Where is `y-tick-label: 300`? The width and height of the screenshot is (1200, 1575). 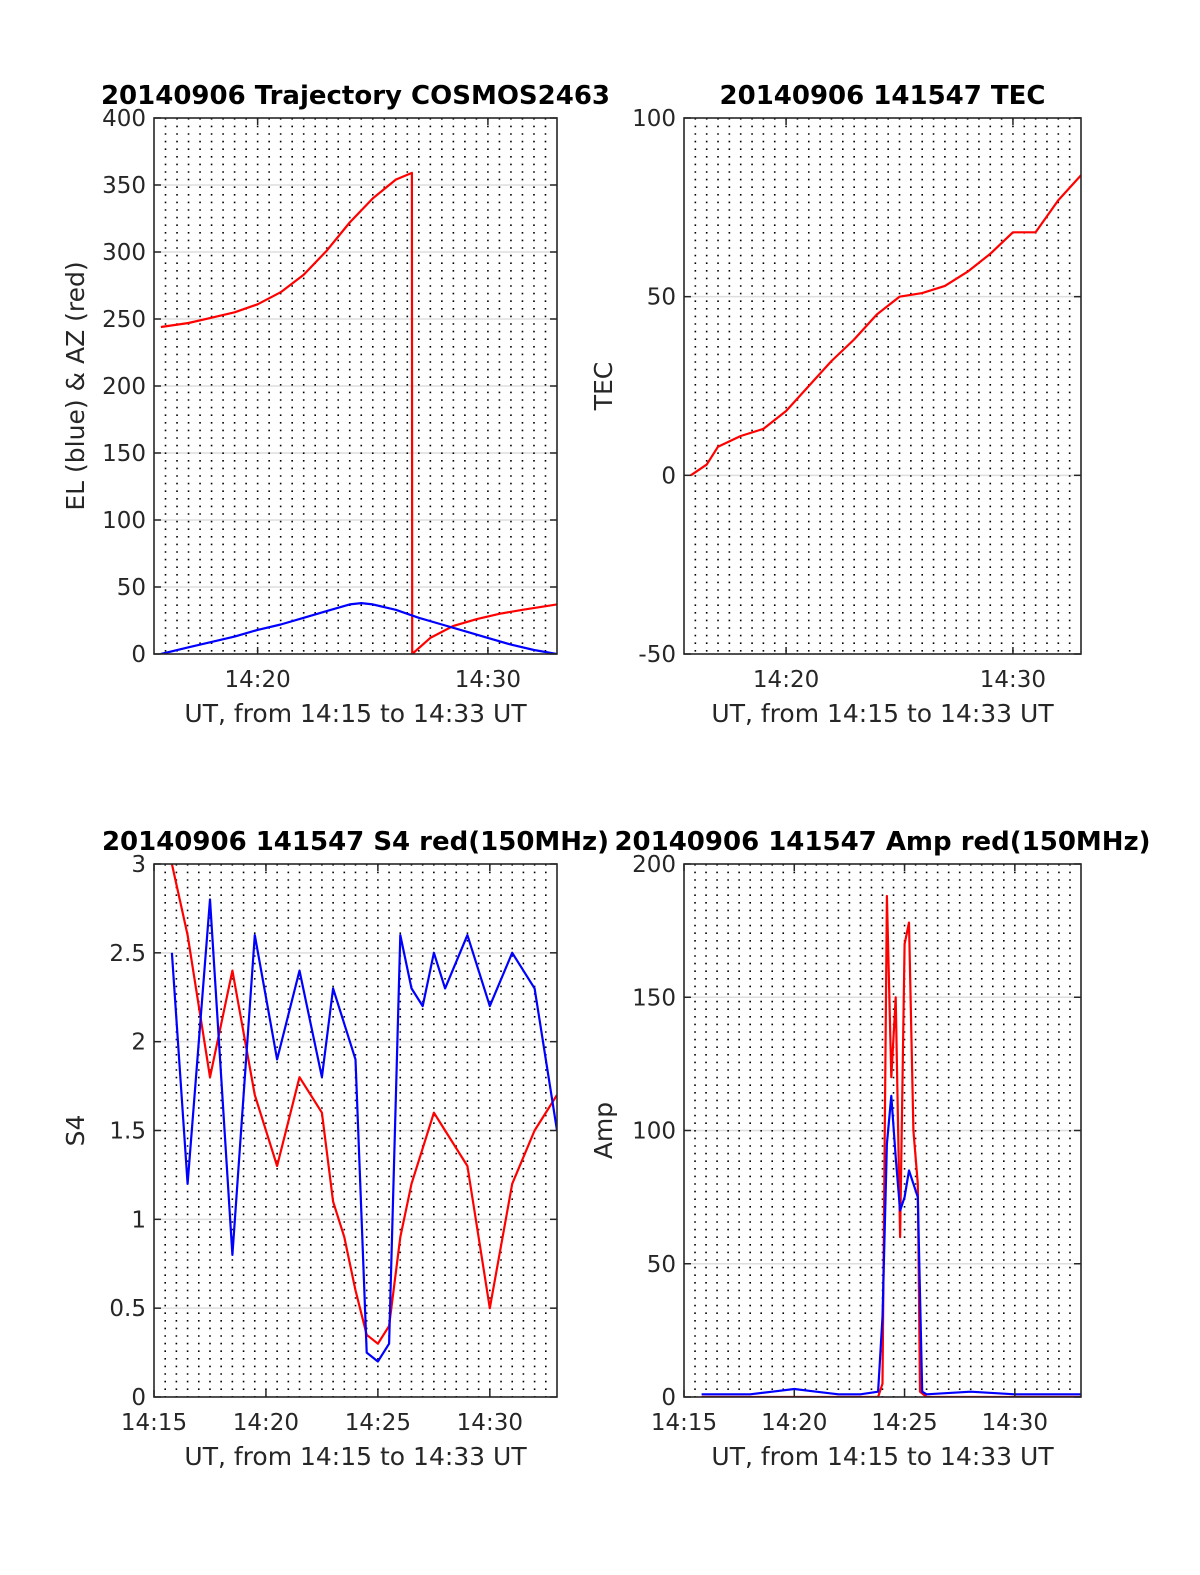 y-tick-label: 300 is located at coordinates (124, 253).